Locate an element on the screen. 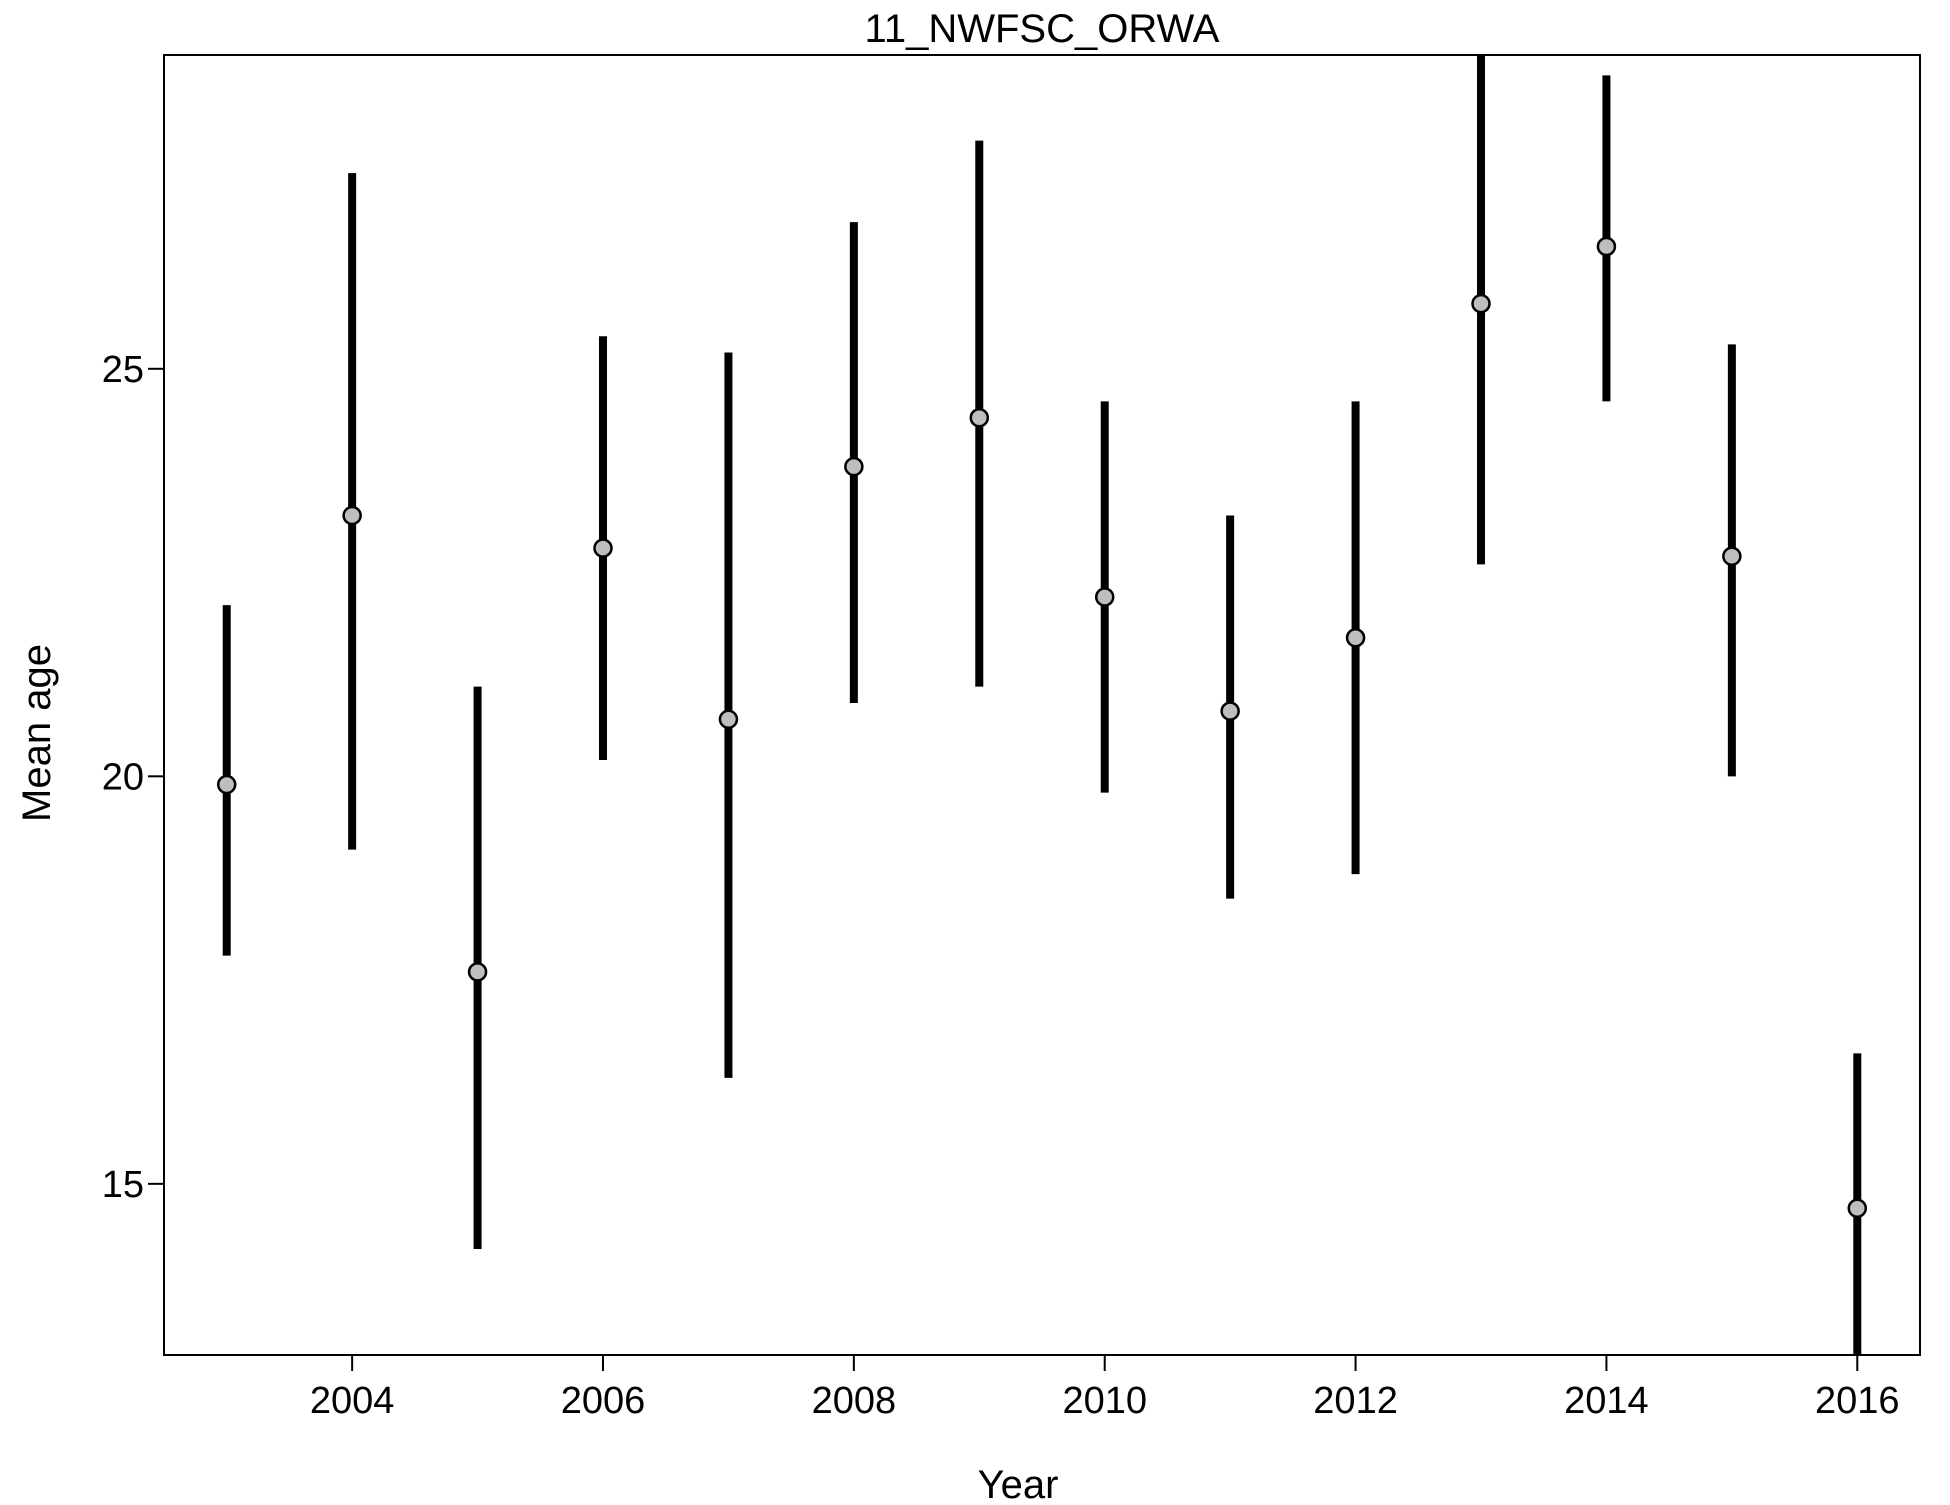  x-tick-label: 2014 is located at coordinates (1606, 1401).